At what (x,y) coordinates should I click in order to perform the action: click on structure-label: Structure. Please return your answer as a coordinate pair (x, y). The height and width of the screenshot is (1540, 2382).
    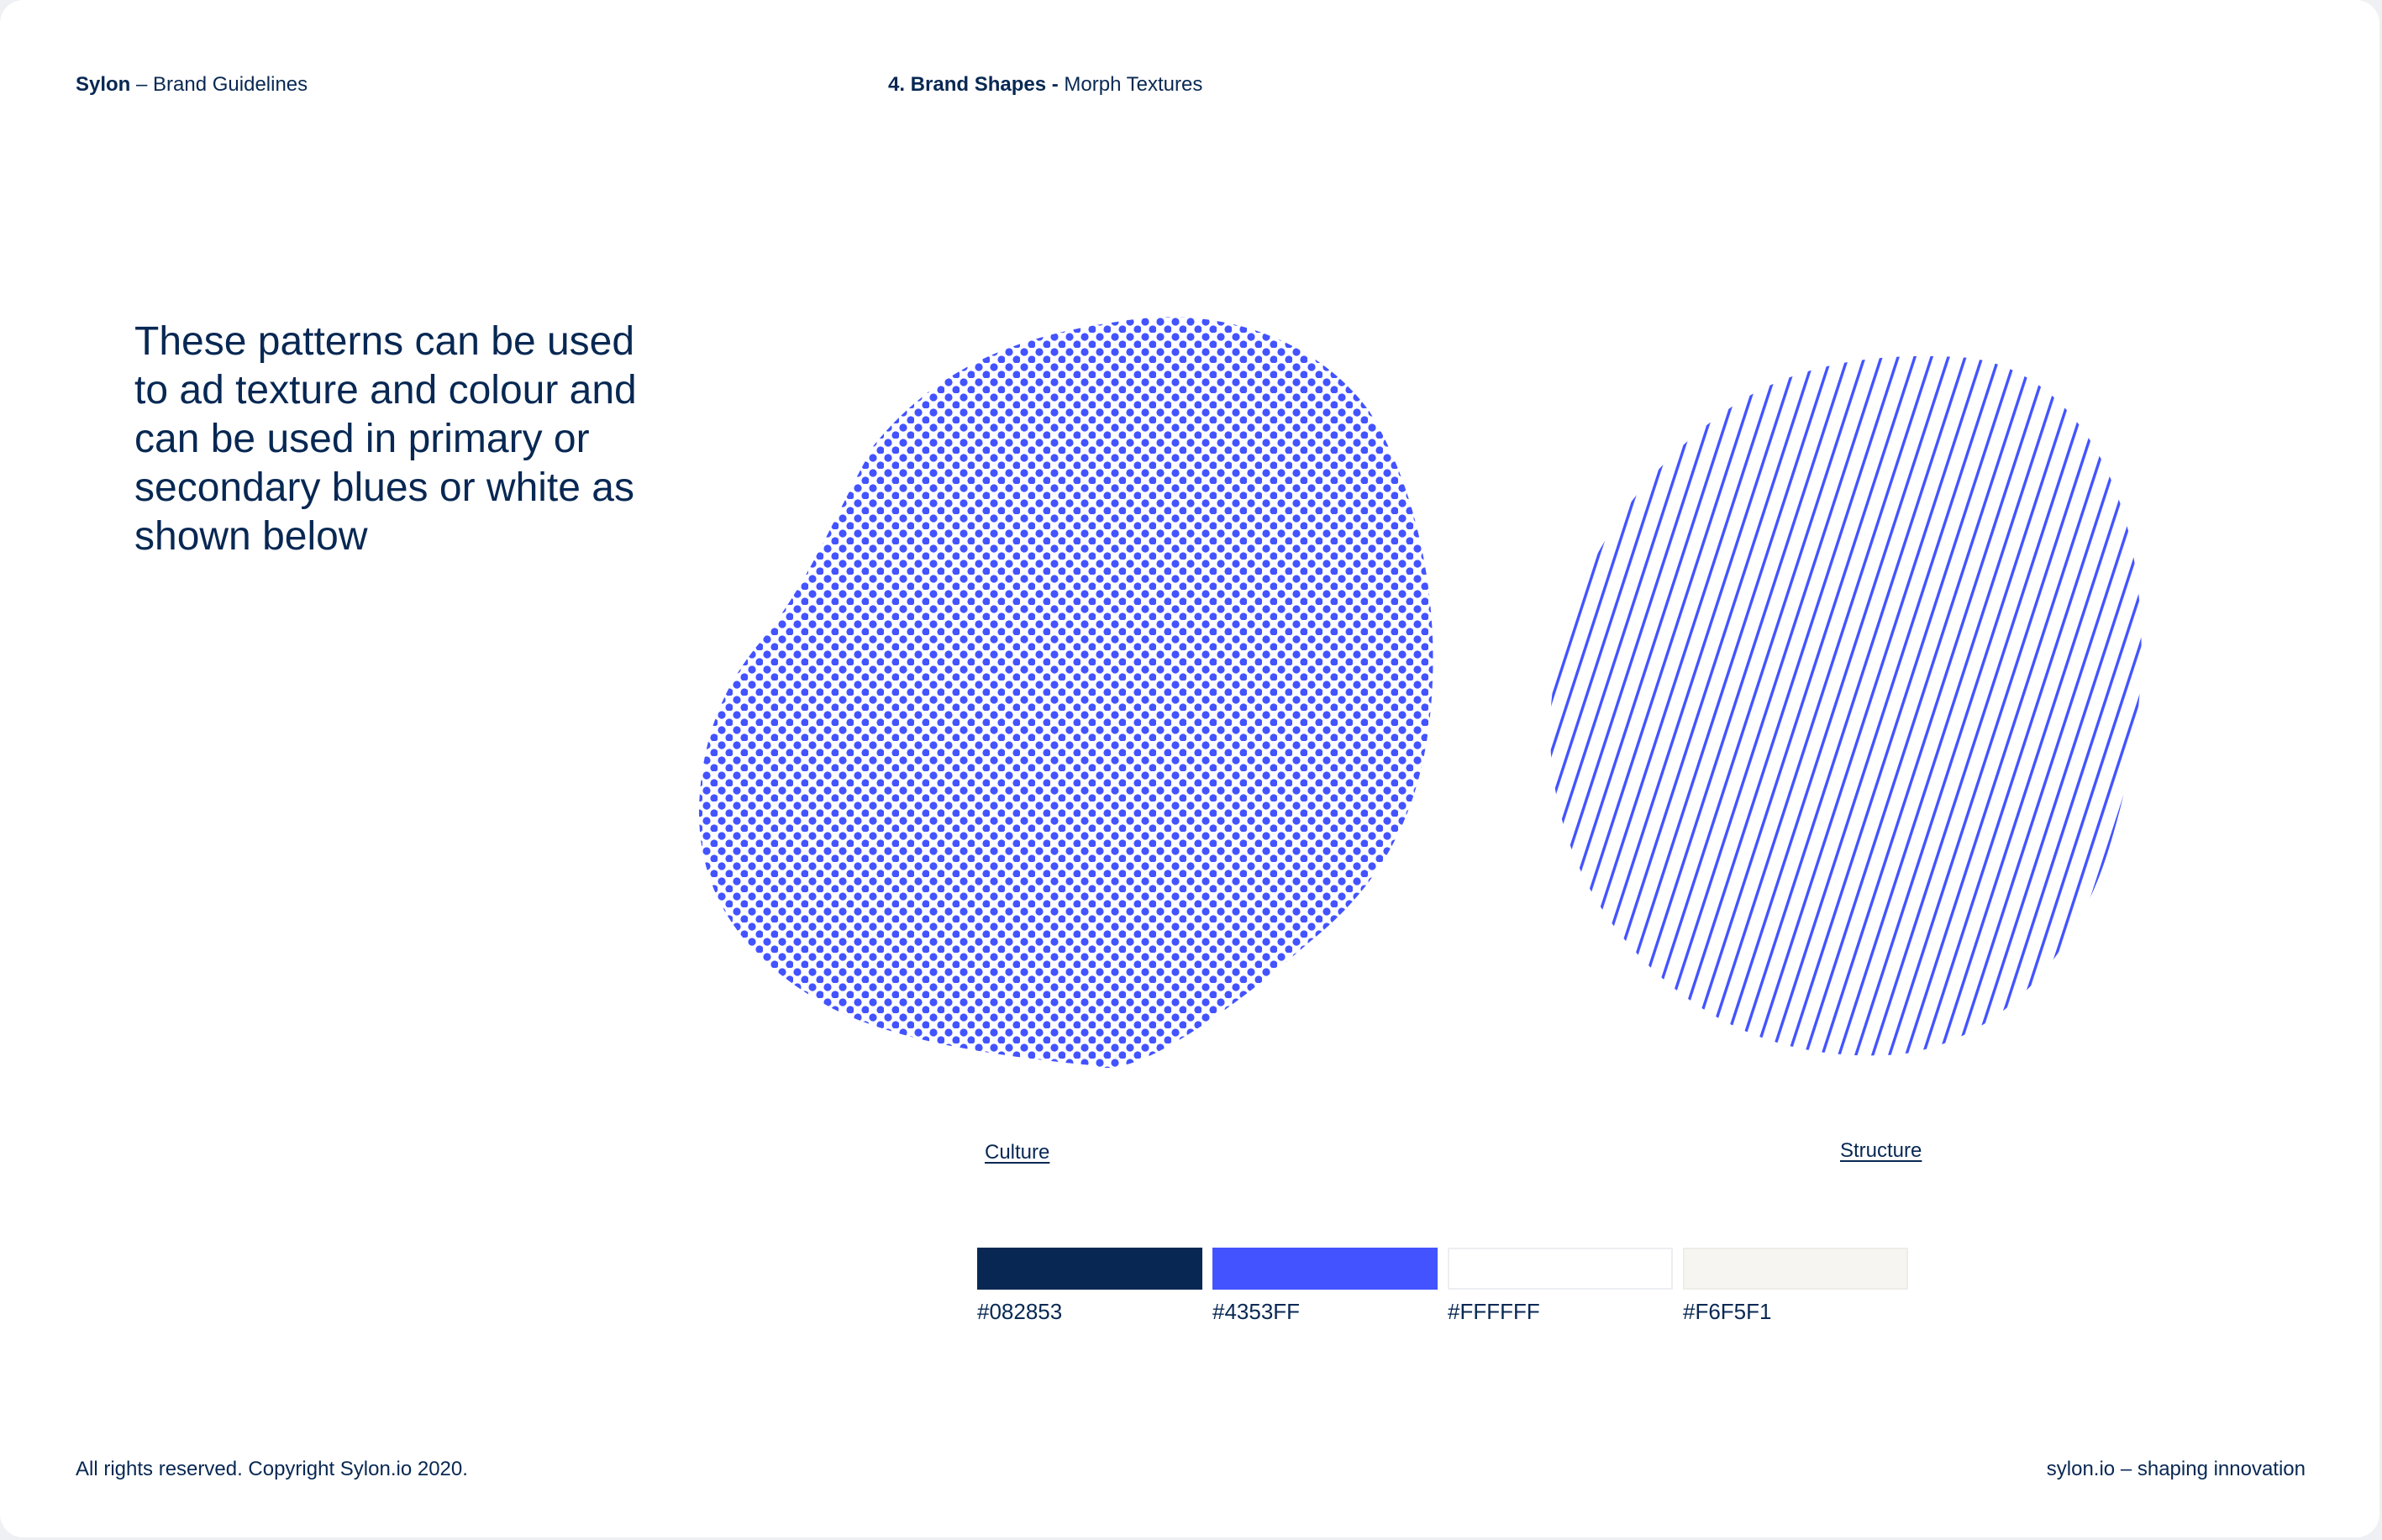
    Looking at the image, I should click on (1881, 1150).